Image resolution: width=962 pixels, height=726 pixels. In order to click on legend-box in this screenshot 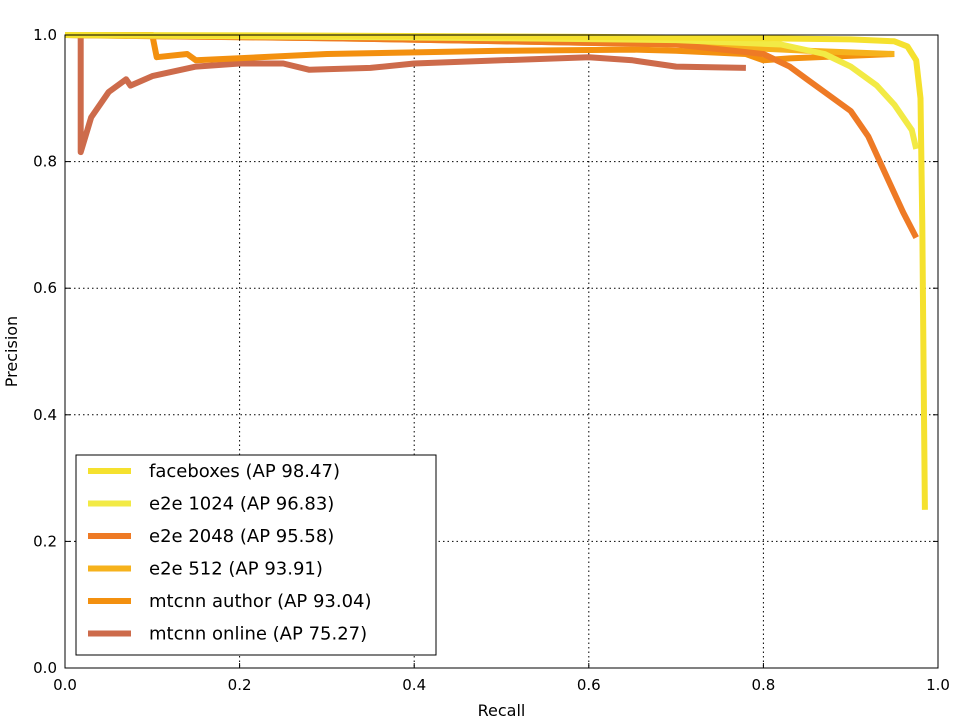, I will do `click(256, 555)`.